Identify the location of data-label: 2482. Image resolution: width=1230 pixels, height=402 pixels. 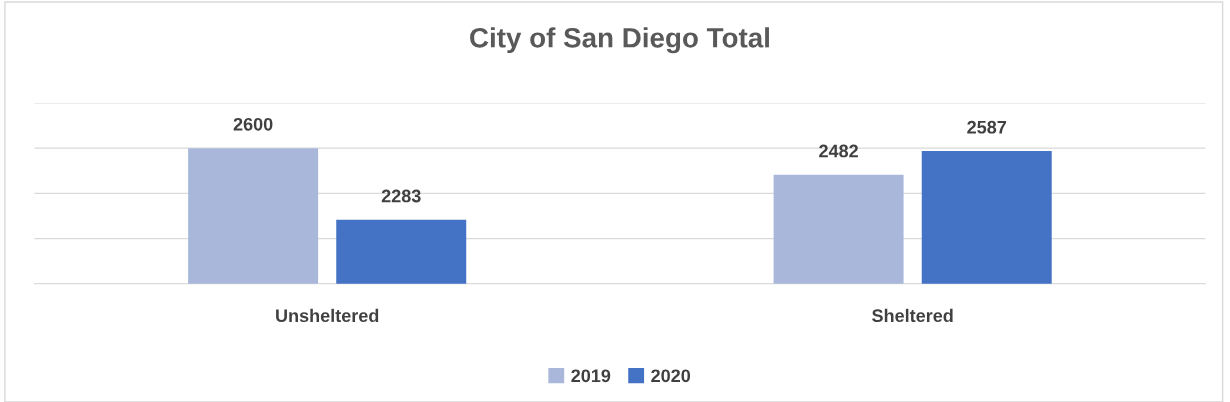
(838, 151).